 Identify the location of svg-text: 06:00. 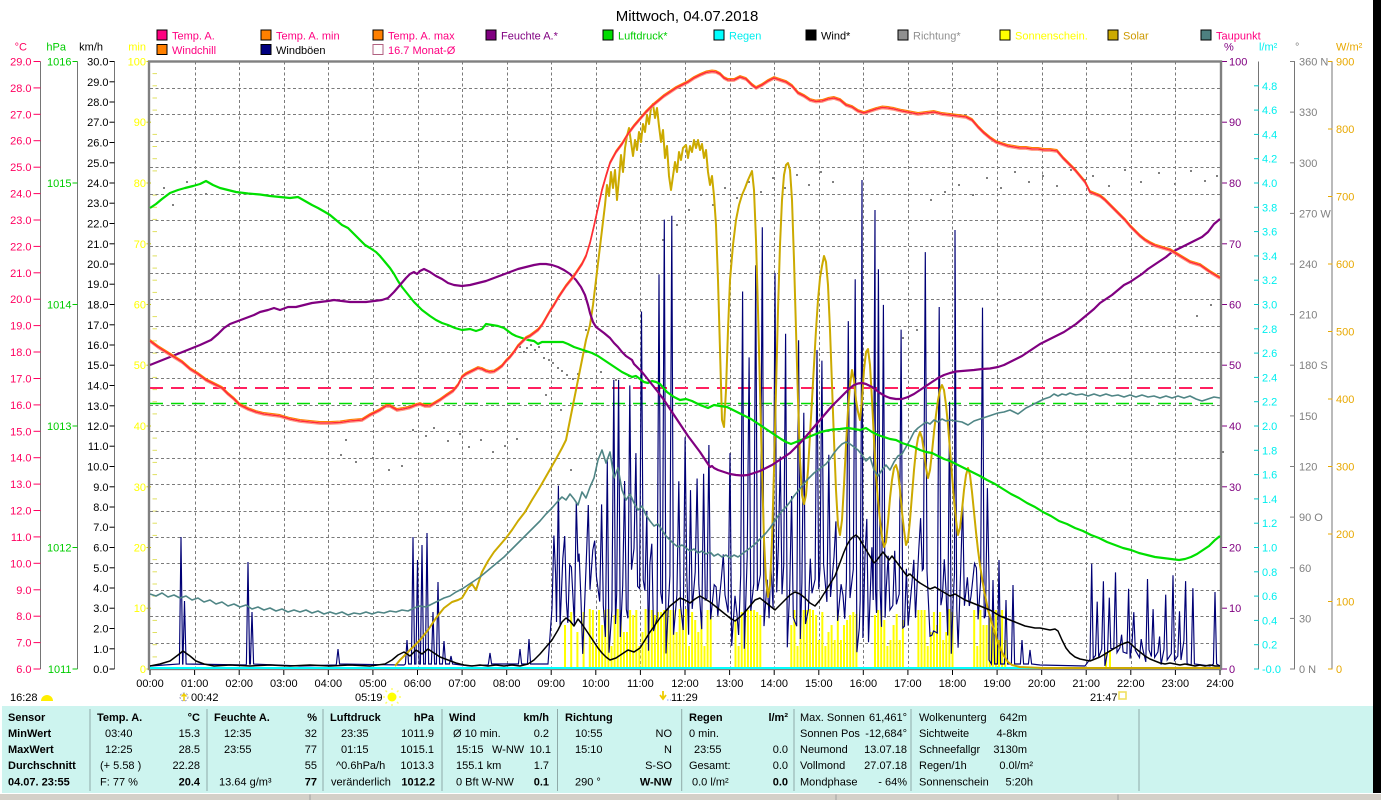
(418, 684).